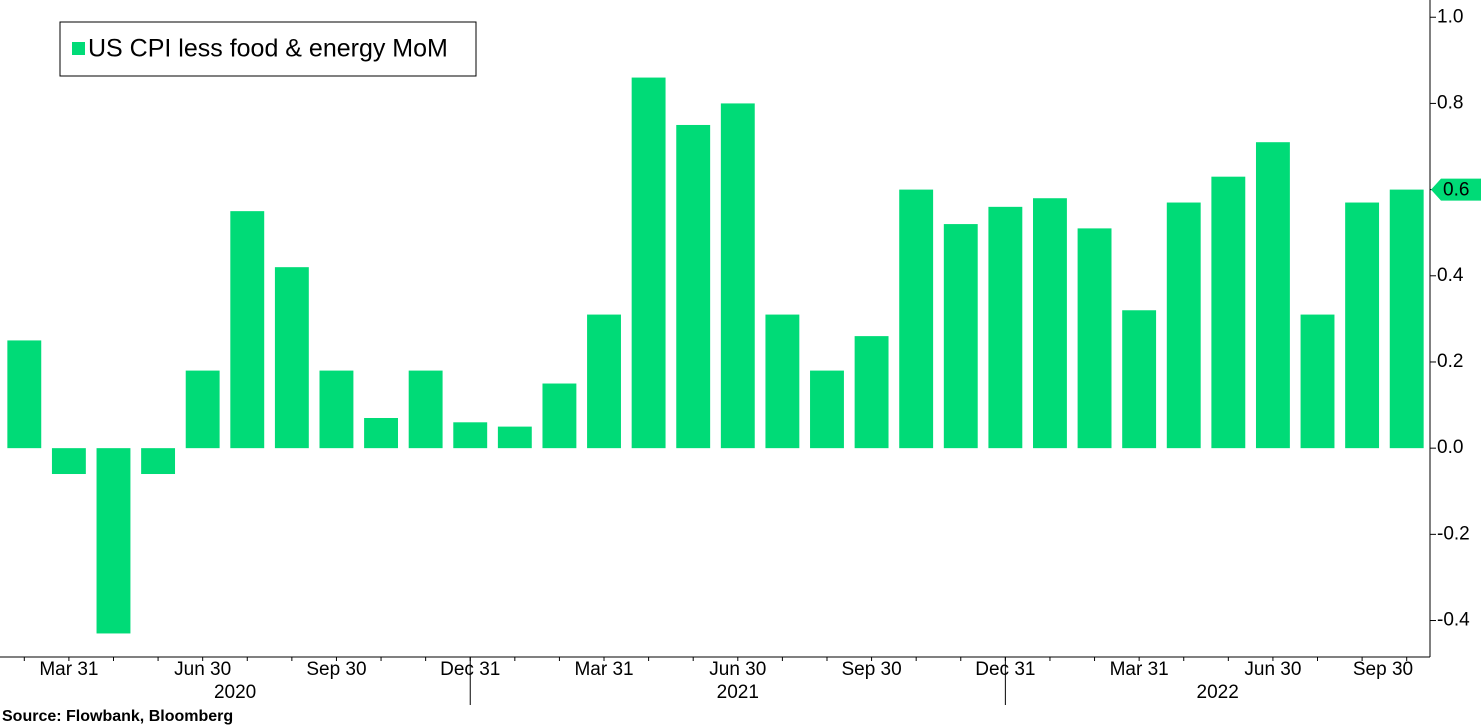  Describe the element at coordinates (738, 692) in the screenshot. I see `year-label: 2021` at that location.